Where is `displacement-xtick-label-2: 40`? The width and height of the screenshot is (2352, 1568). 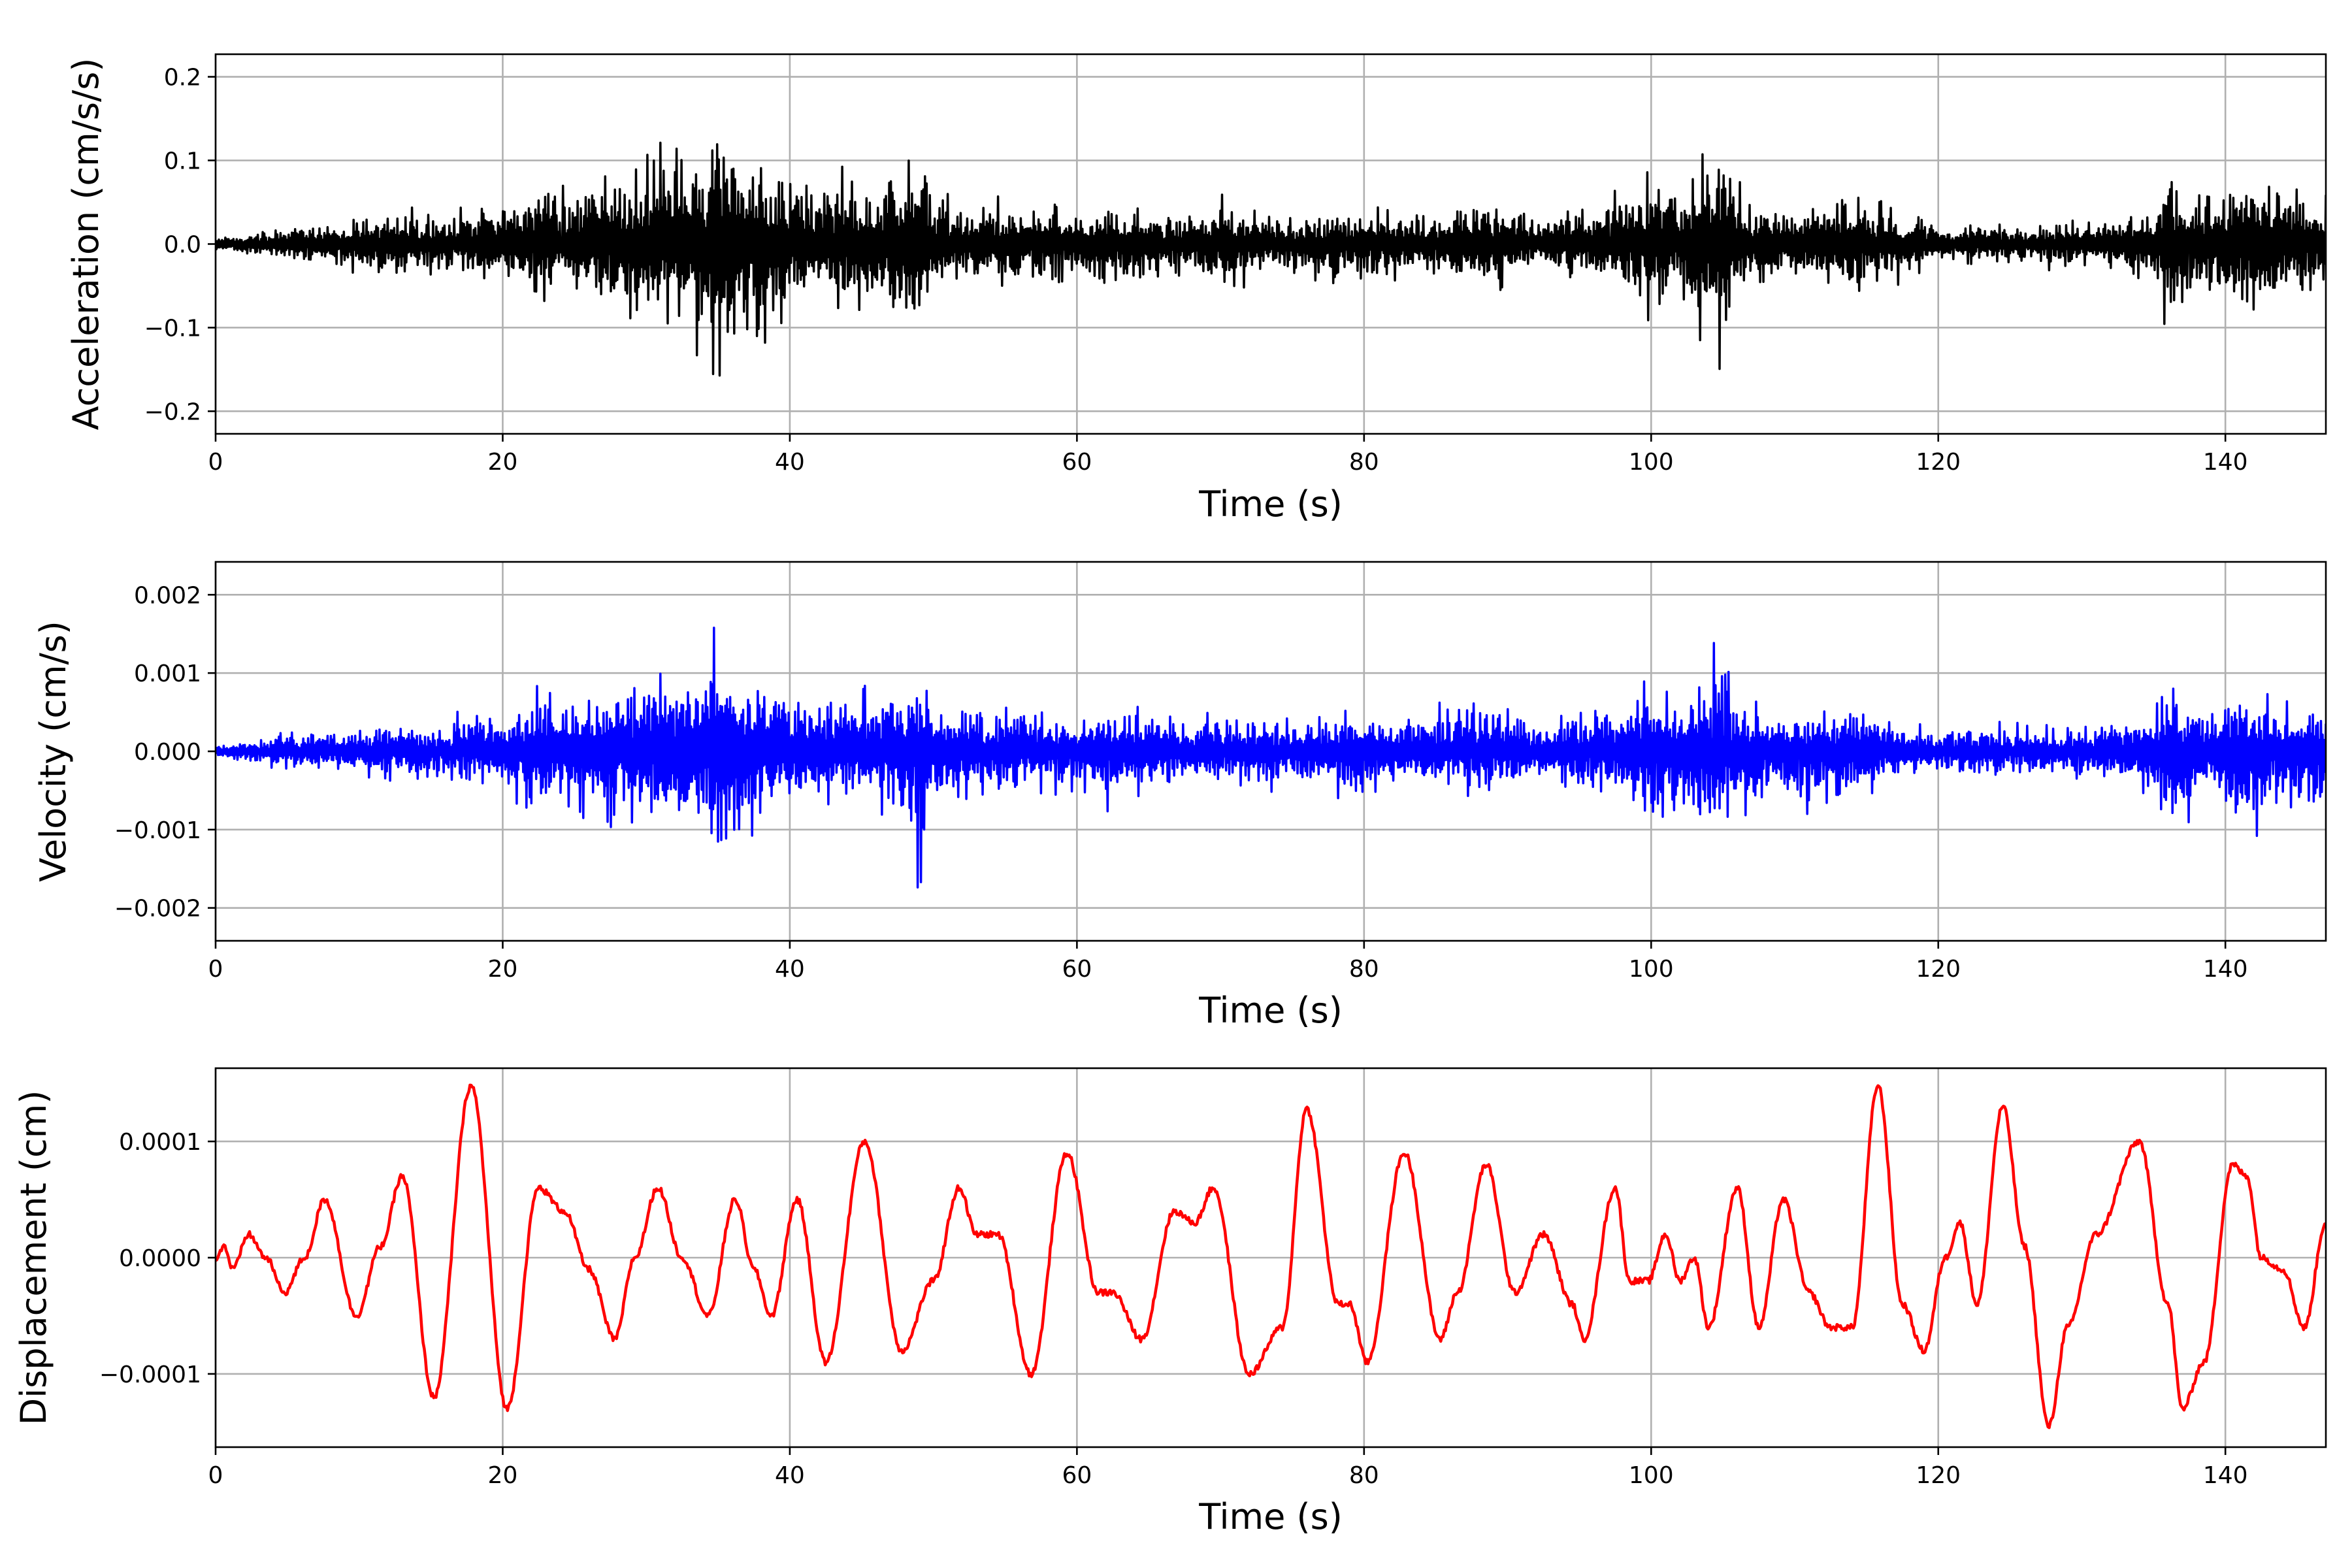 displacement-xtick-label-2: 40 is located at coordinates (790, 1475).